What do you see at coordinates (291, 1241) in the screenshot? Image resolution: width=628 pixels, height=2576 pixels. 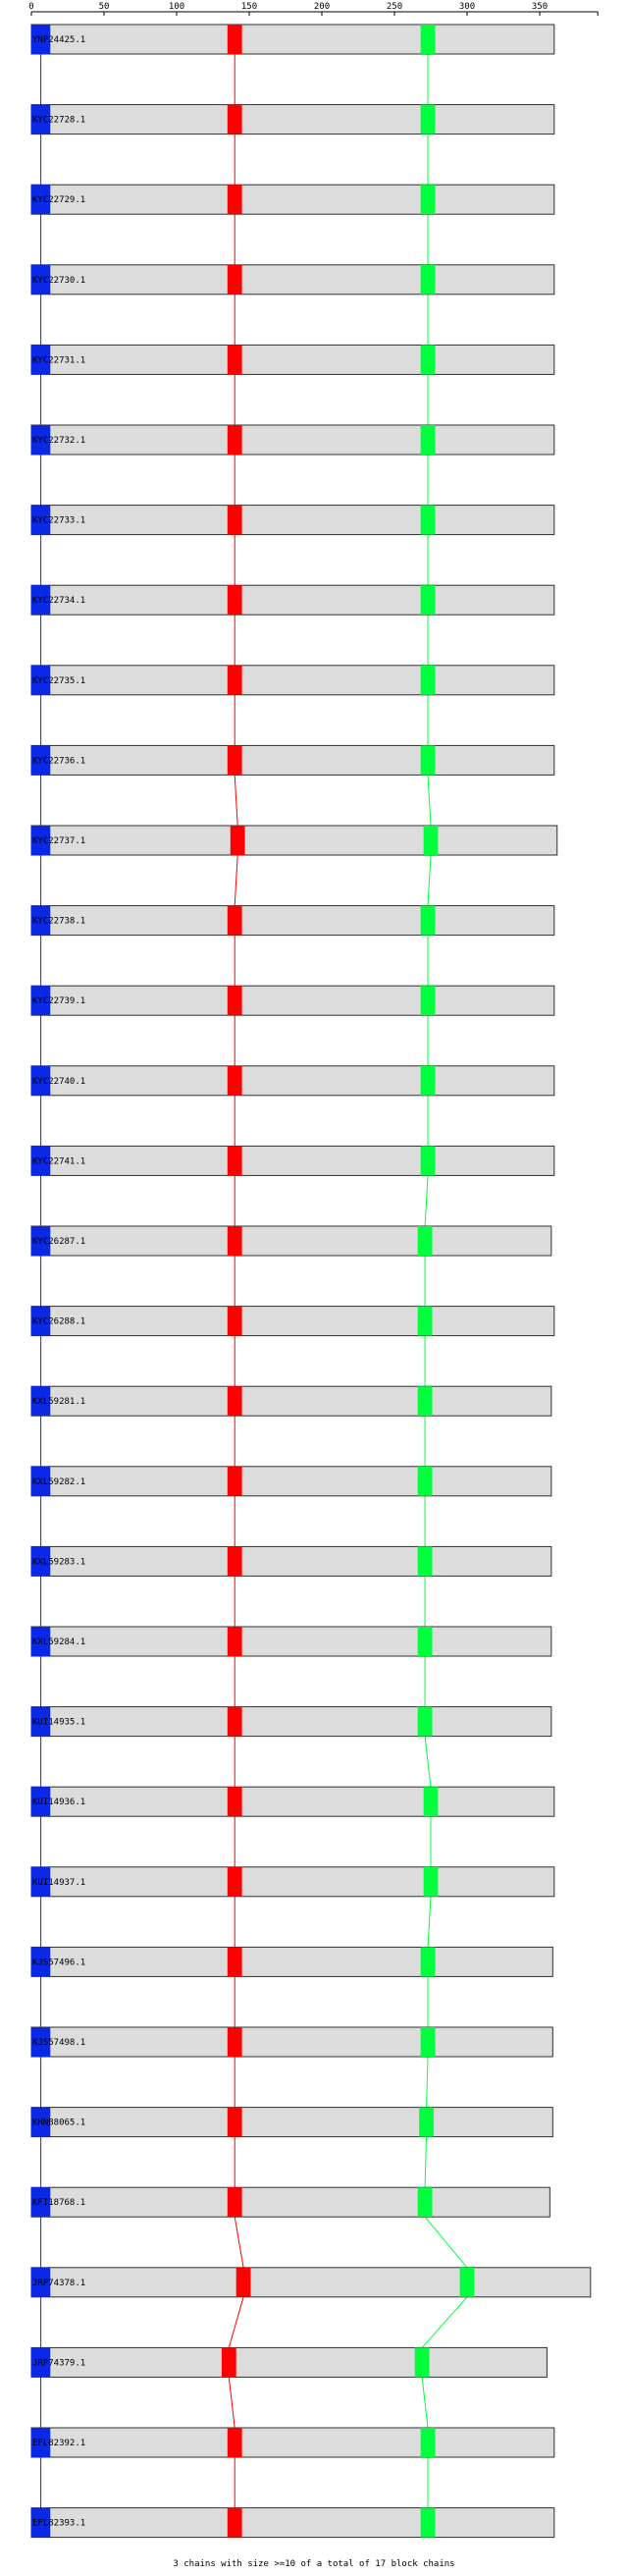 I see `chain-row: KYC26287.1` at bounding box center [291, 1241].